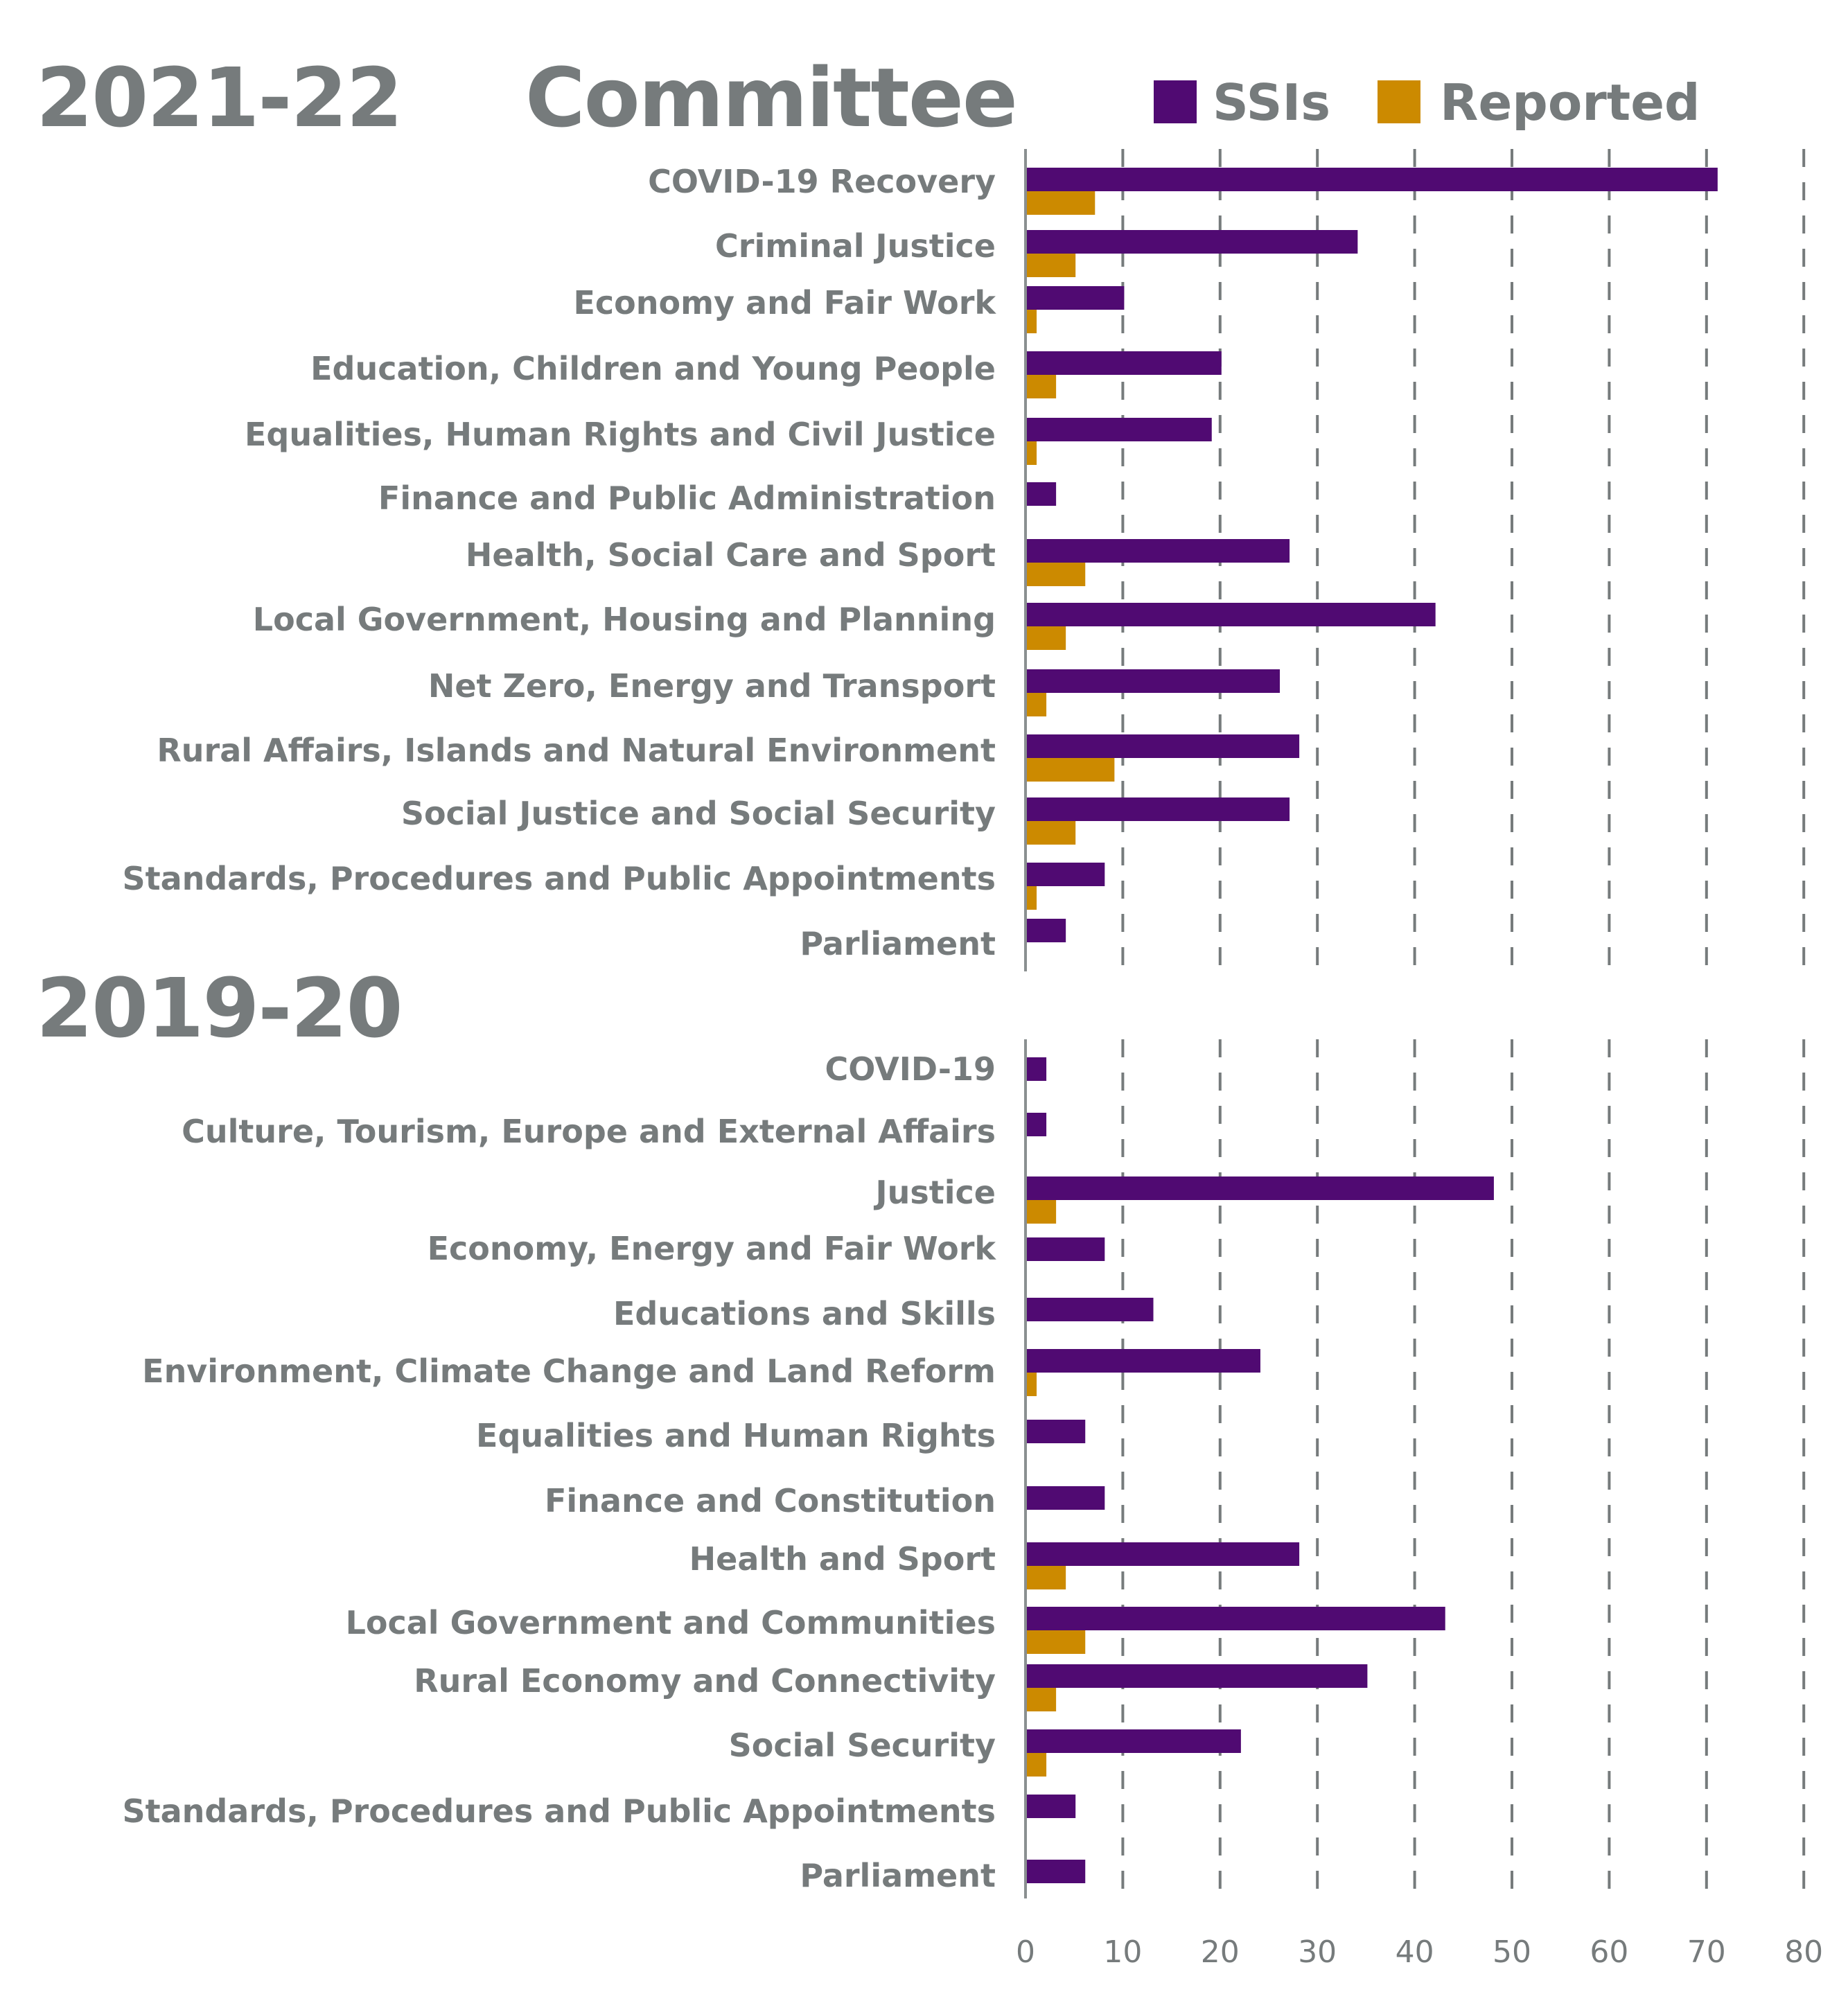 This screenshot has width=1848, height=1992. What do you see at coordinates (219, 1008) in the screenshot?
I see `period-title-2019-20: 2019-20` at bounding box center [219, 1008].